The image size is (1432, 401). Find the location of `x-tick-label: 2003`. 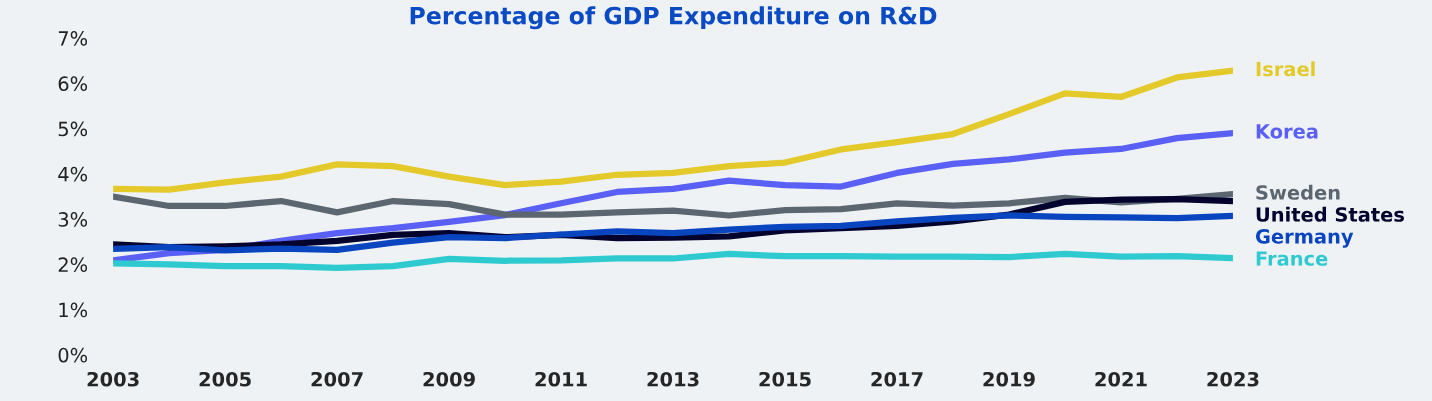

x-tick-label: 2003 is located at coordinates (113, 379).